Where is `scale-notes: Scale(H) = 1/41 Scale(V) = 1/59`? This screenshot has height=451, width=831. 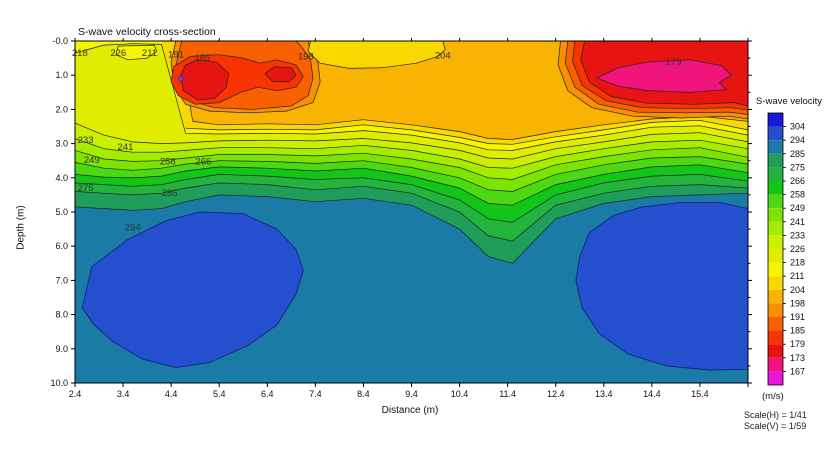
scale-notes: Scale(H) = 1/41 Scale(V) = 1/59 is located at coordinates (775, 420).